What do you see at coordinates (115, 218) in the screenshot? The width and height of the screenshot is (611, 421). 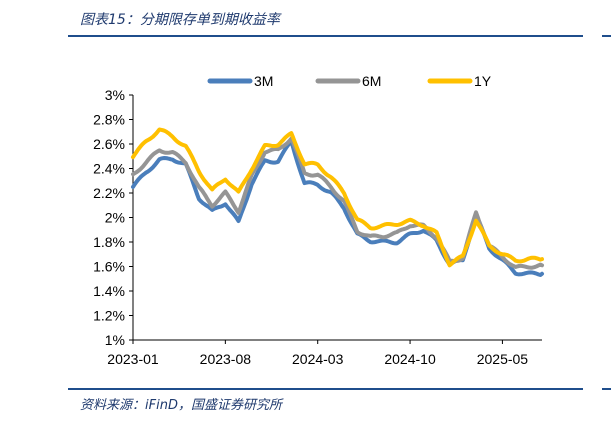 I see `y-tick-label: 2%` at bounding box center [115, 218].